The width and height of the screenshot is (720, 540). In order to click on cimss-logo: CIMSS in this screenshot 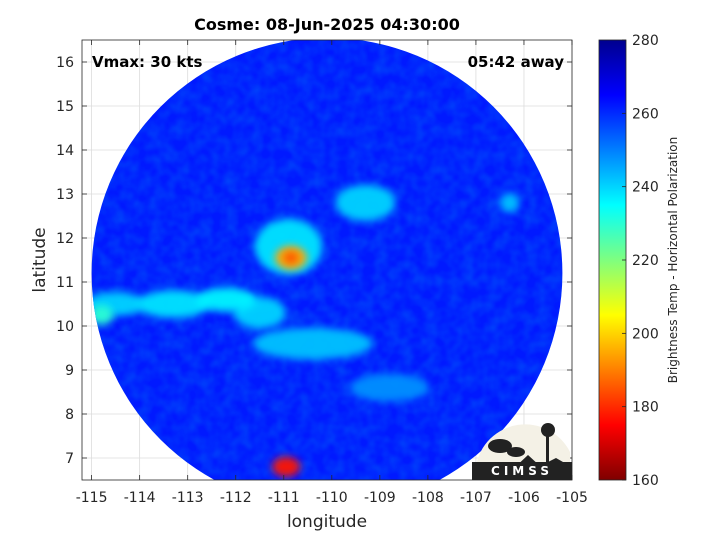, I will do `click(522, 451)`.